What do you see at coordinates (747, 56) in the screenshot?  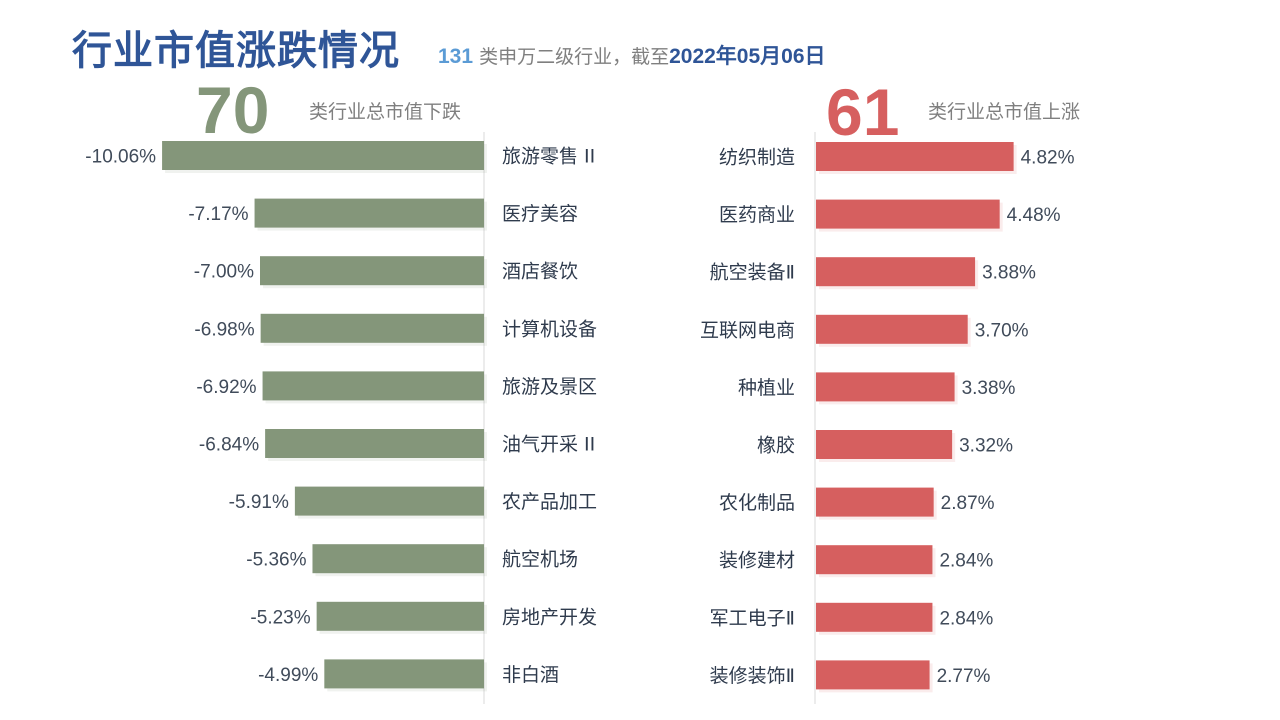 I see `as-of-date: 2022年05月06日` at bounding box center [747, 56].